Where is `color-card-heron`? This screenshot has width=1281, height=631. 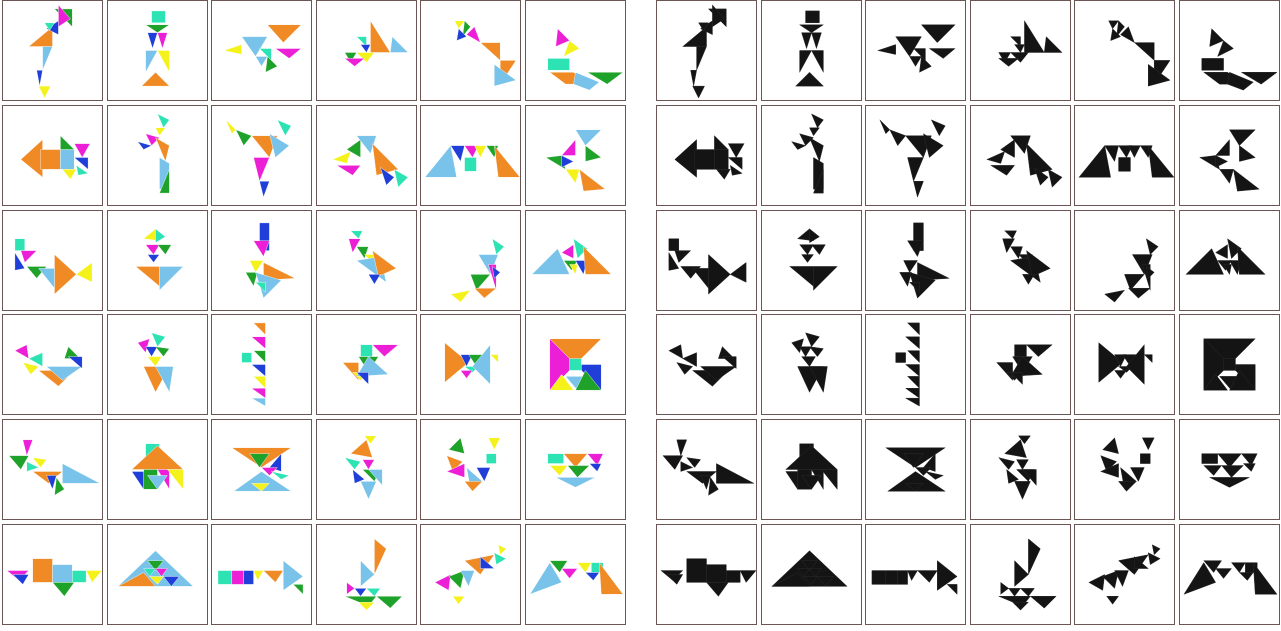
color-card-heron is located at coordinates (52, 50).